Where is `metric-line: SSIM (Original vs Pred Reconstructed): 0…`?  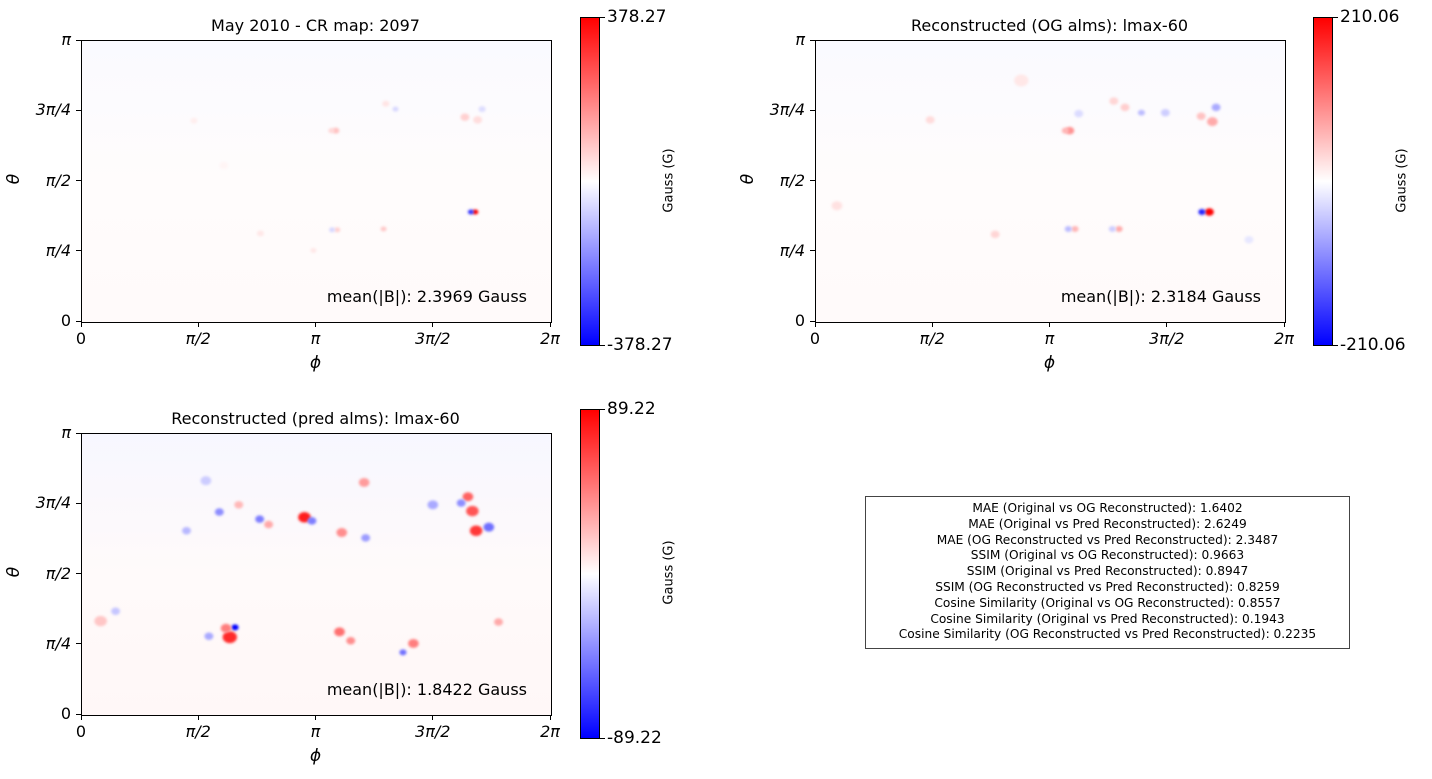
metric-line: SSIM (Original vs Pred Reconstructed): 0… is located at coordinates (1107, 571).